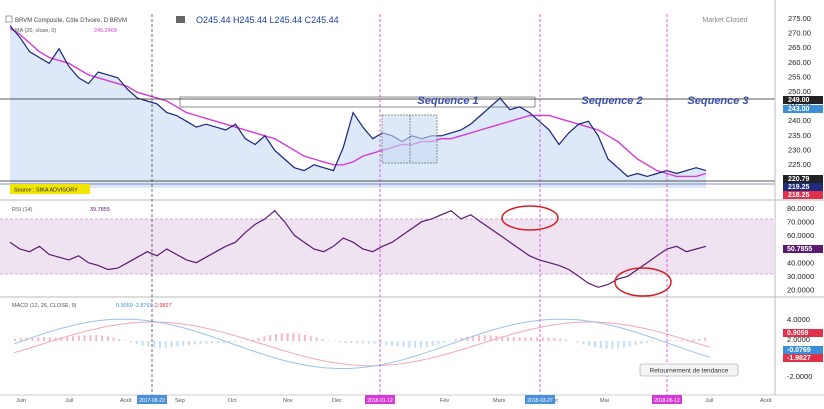  What do you see at coordinates (380, 401) in the screenshot?
I see `date-tag-label: 2018-01-12` at bounding box center [380, 401].